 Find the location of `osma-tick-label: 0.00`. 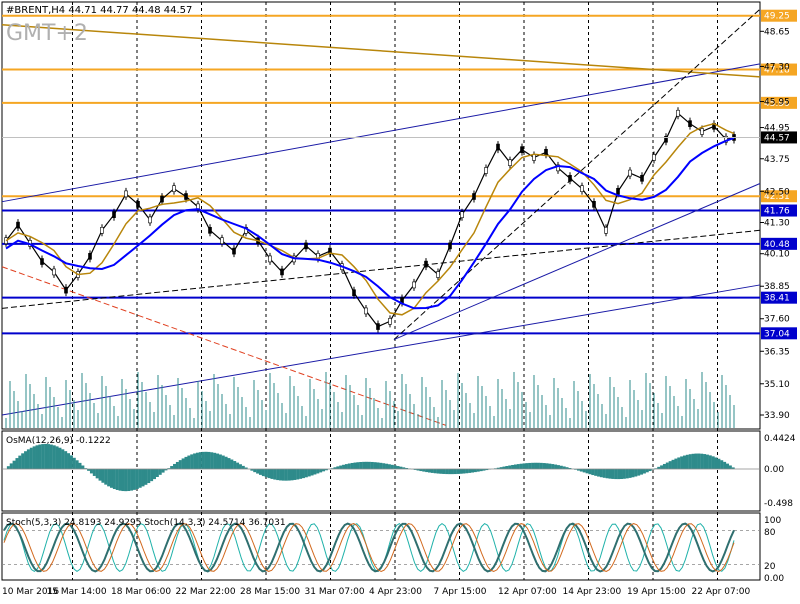

osma-tick-label: 0.00 is located at coordinates (774, 470).